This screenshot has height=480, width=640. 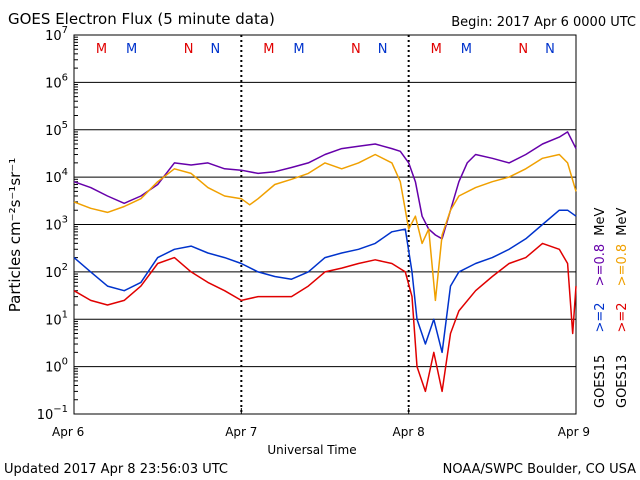 What do you see at coordinates (622, 317) in the screenshot?
I see `legend-goes13-ge2: >=2` at bounding box center [622, 317].